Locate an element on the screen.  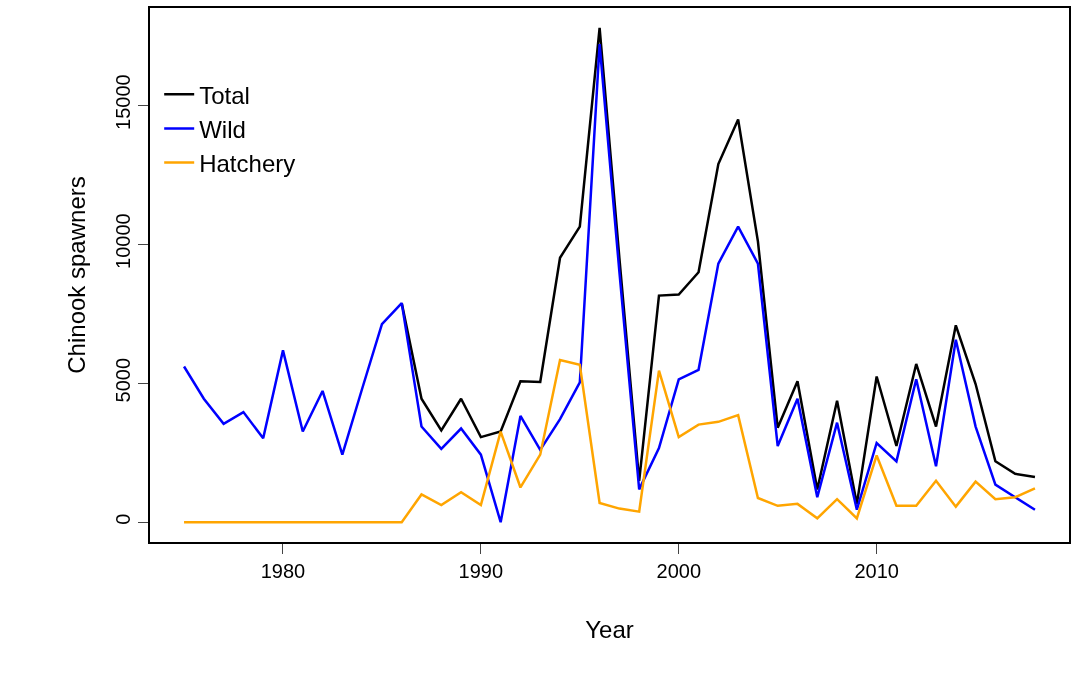
x-tick-label: 1990 is located at coordinates (481, 570).